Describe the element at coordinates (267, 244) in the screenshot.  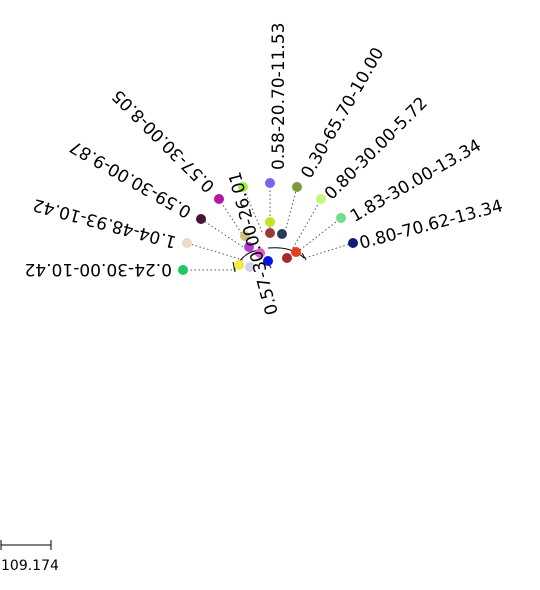
I see `internal-nodes` at that location.